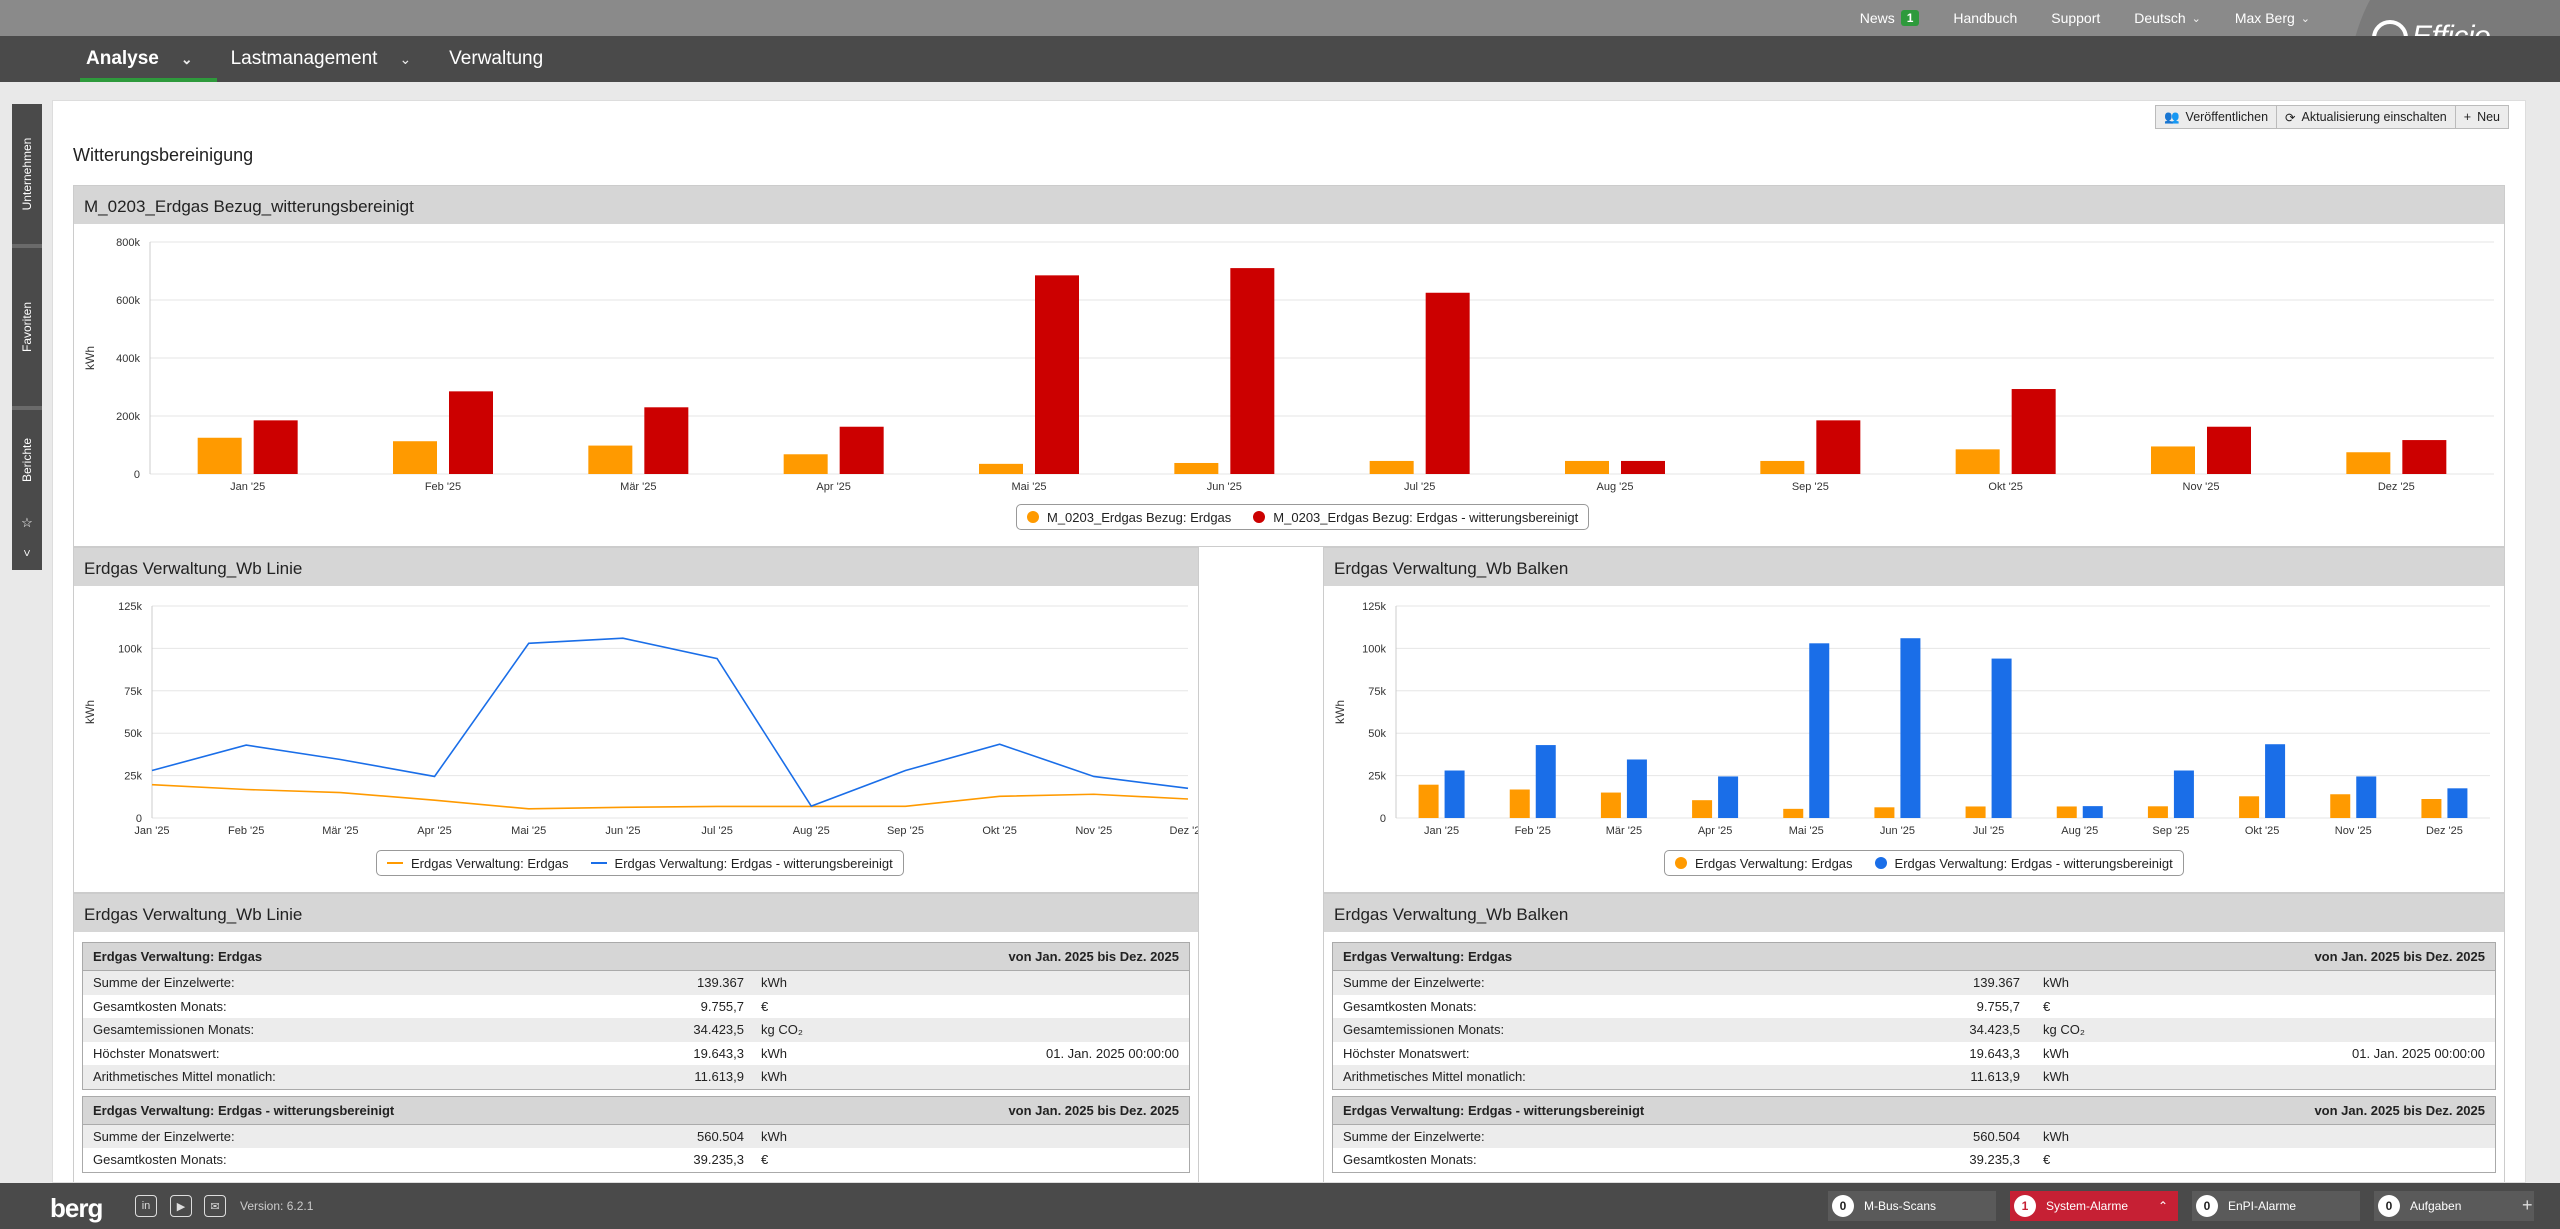 This screenshot has width=2560, height=1229. I want to click on support-link: Support, so click(2076, 18).